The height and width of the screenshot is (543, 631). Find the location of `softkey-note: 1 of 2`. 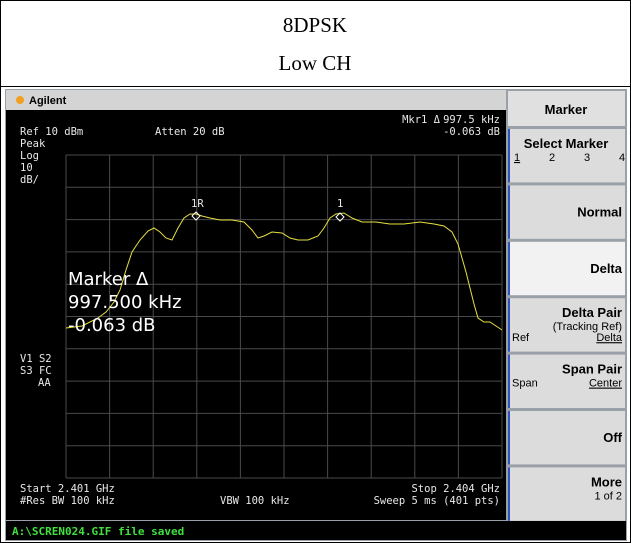

softkey-note: 1 of 2 is located at coordinates (608, 496).